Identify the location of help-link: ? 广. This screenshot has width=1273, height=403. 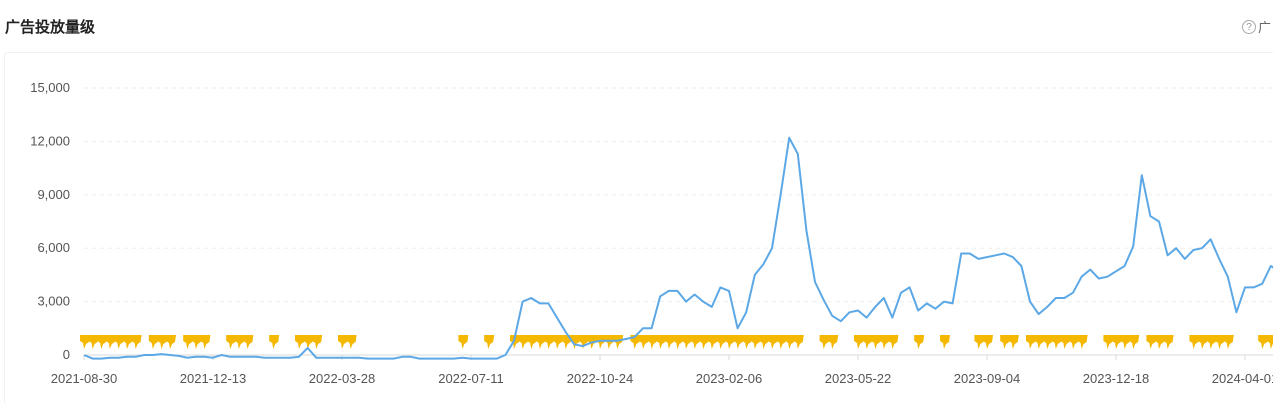
(1256, 26).